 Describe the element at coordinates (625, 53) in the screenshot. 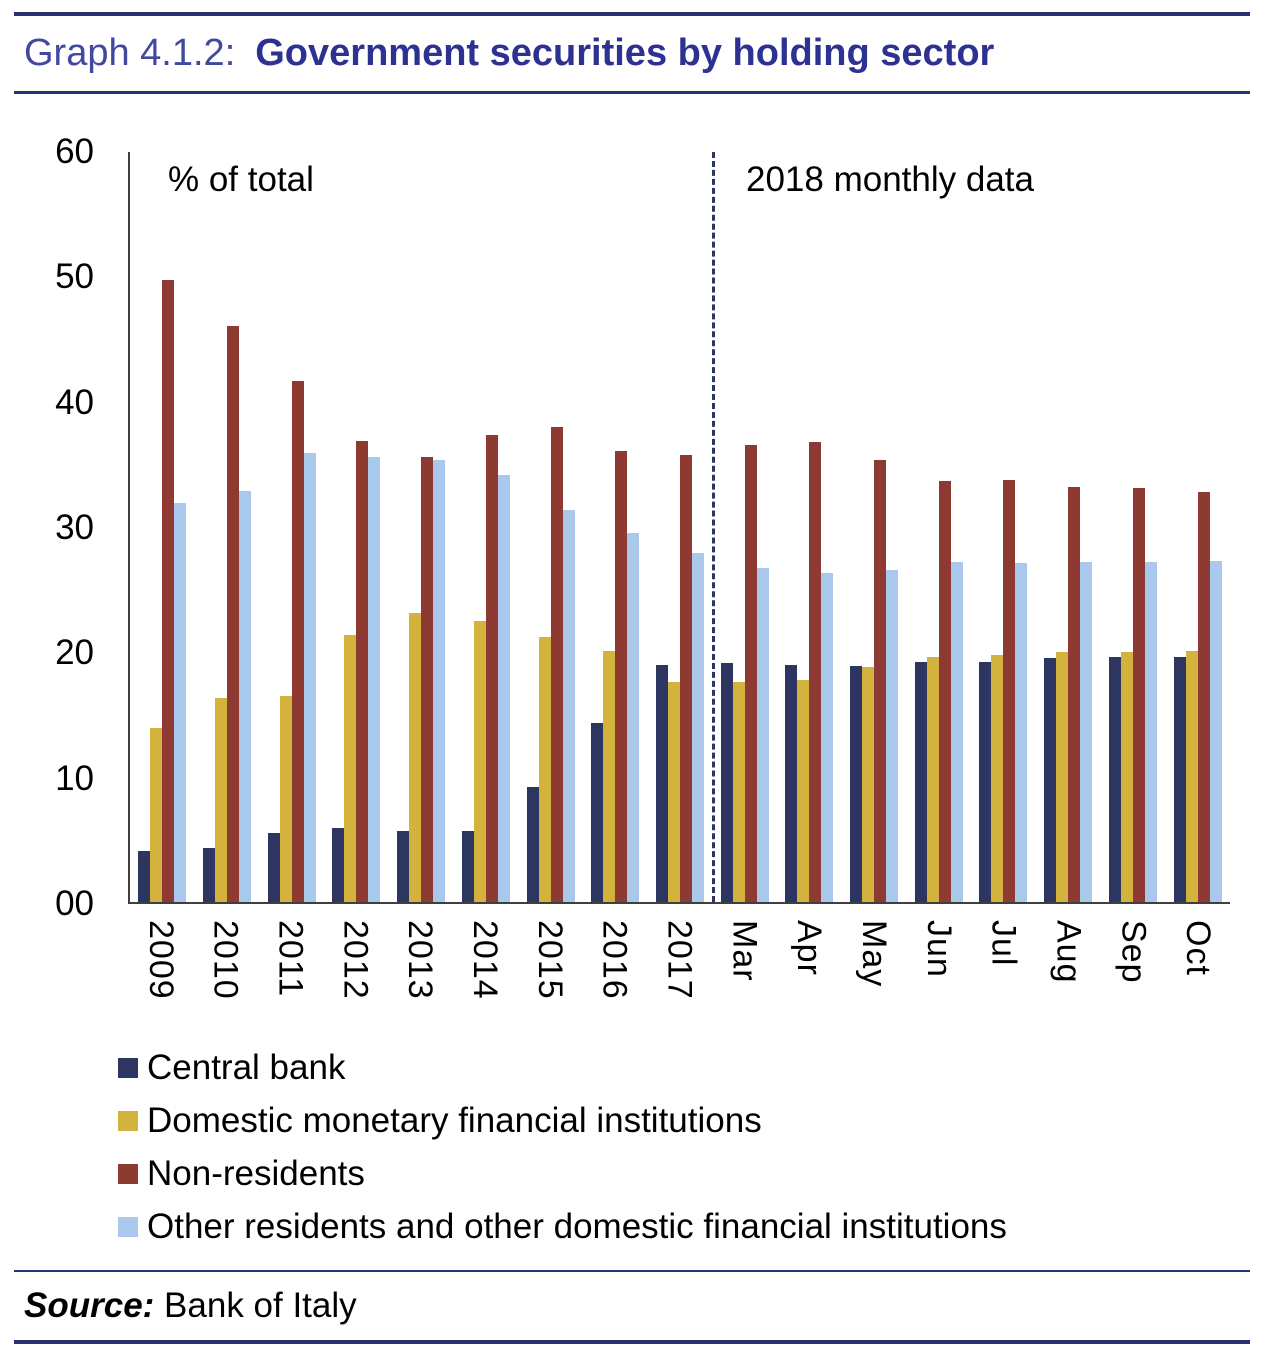

I see `page-title: Government securities by holding sector` at that location.